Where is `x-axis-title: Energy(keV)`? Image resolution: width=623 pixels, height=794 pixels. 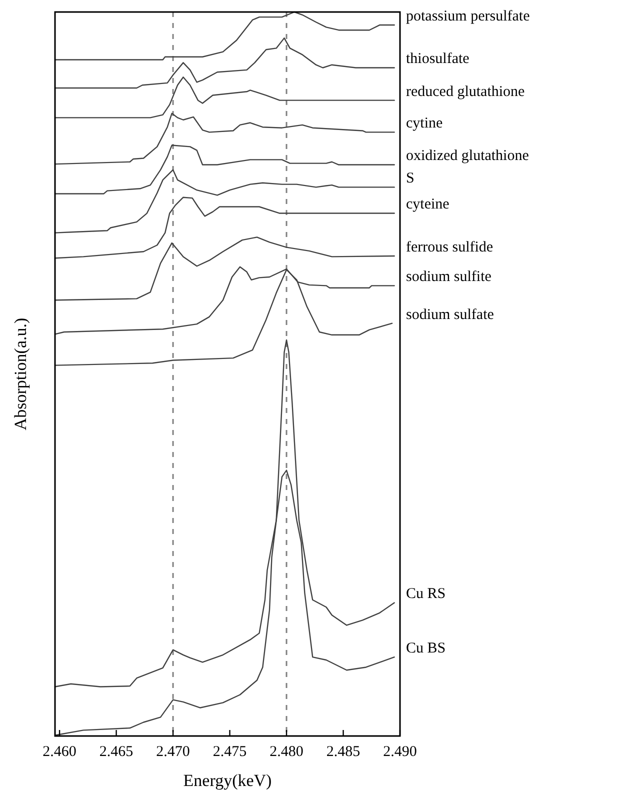 x-axis-title: Energy(keV) is located at coordinates (227, 780).